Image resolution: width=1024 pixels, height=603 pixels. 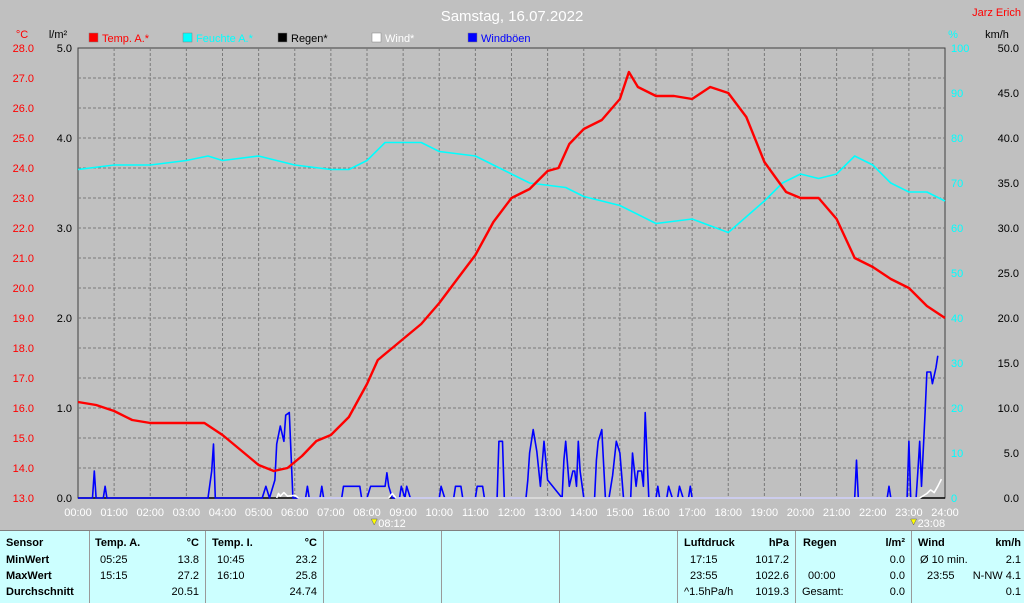 I want to click on temp-a-average: 20.51, so click(x=185, y=592).